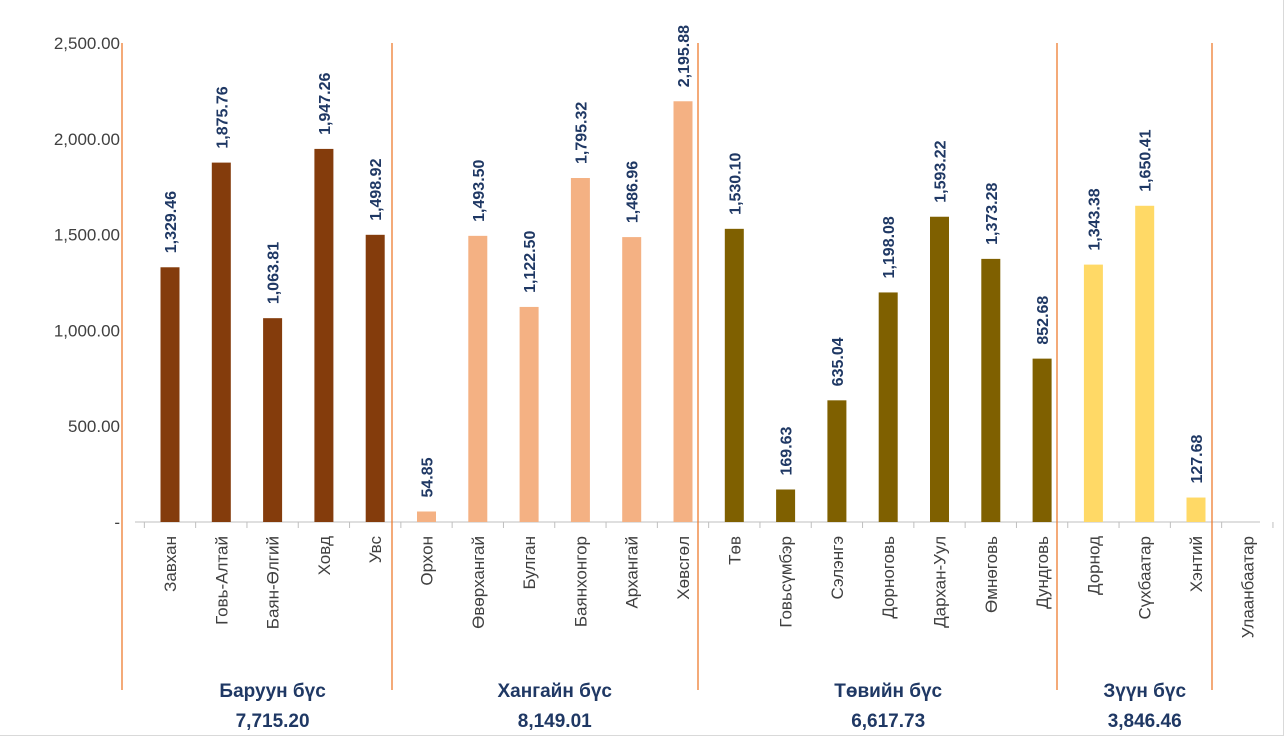  What do you see at coordinates (554, 691) in the screenshot?
I see `region-name: Хангайн бүс` at bounding box center [554, 691].